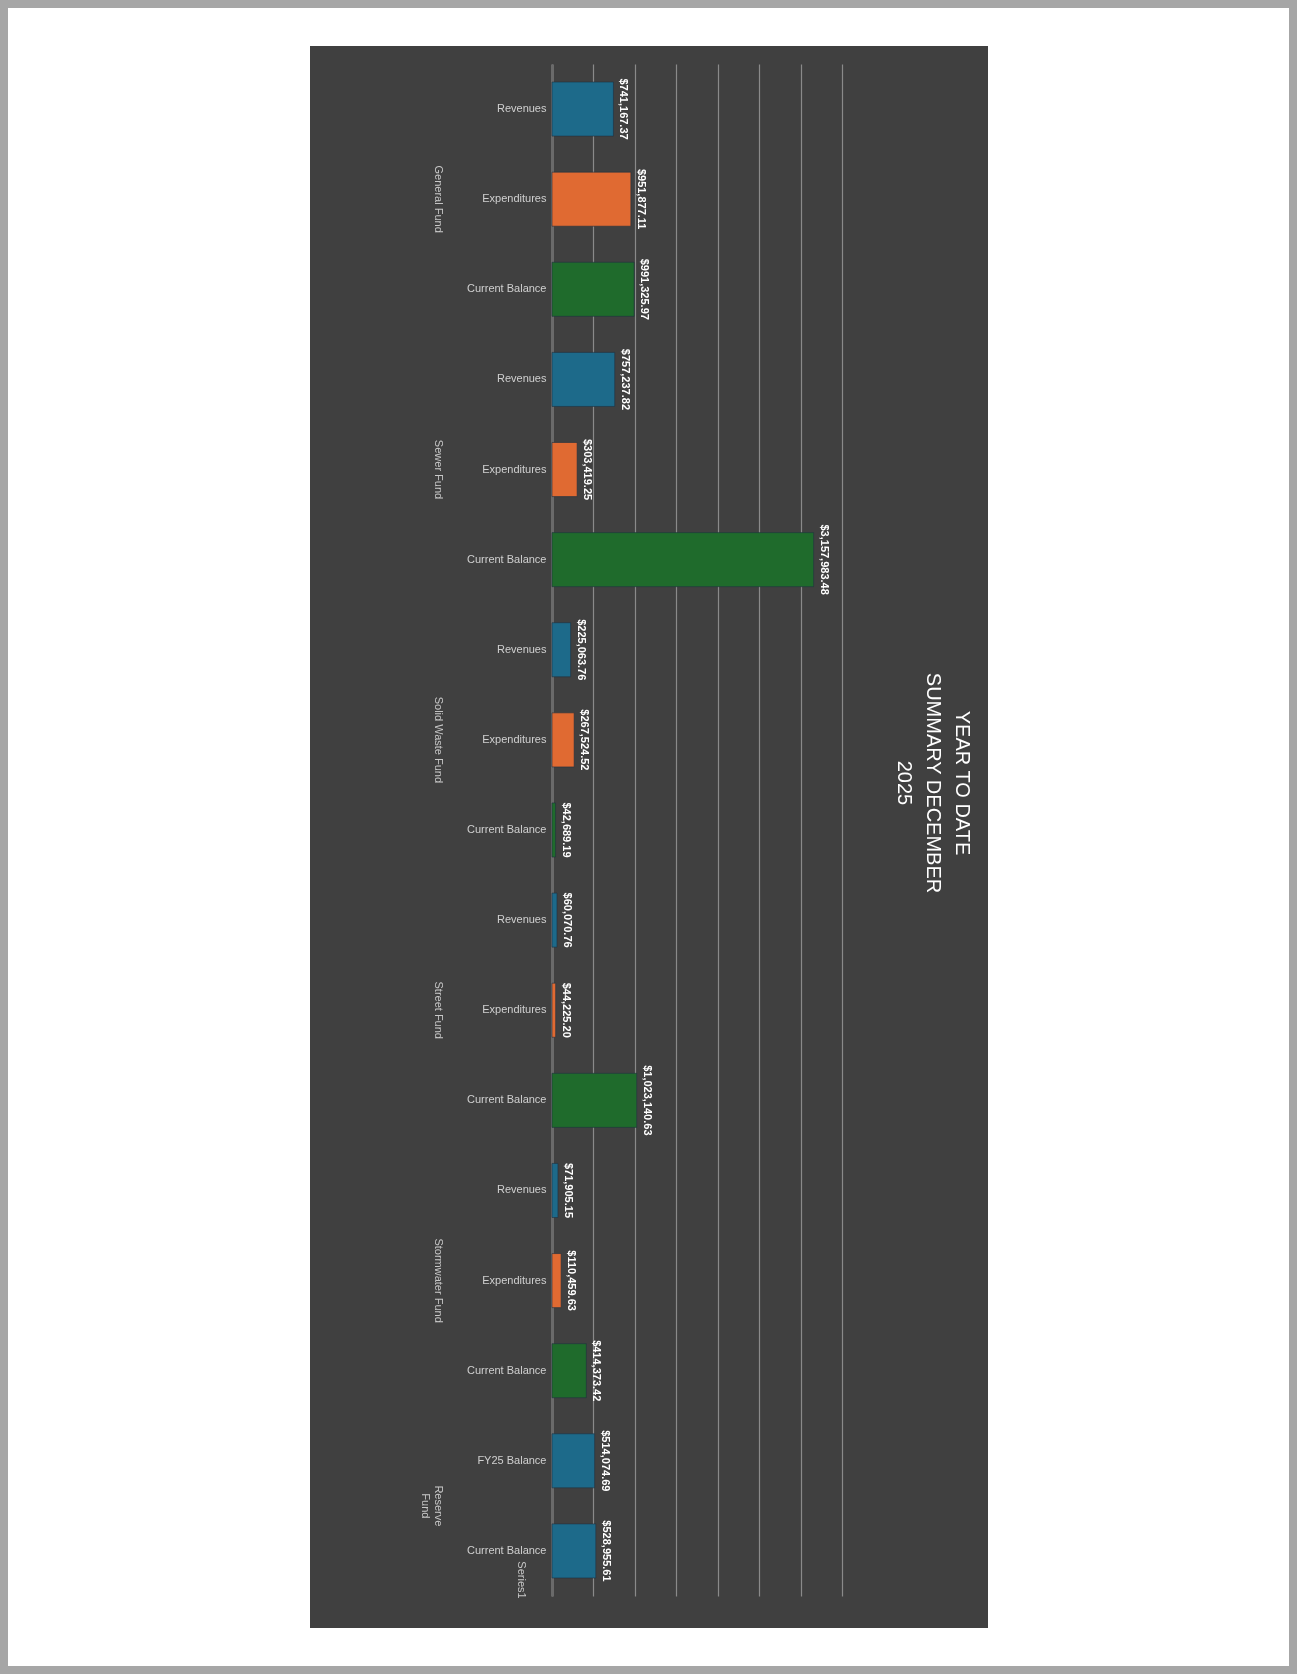 Image resolution: width=1297 pixels, height=1674 pixels. Describe the element at coordinates (567, 920) in the screenshot. I see `data-label: $60,070.76` at that location.